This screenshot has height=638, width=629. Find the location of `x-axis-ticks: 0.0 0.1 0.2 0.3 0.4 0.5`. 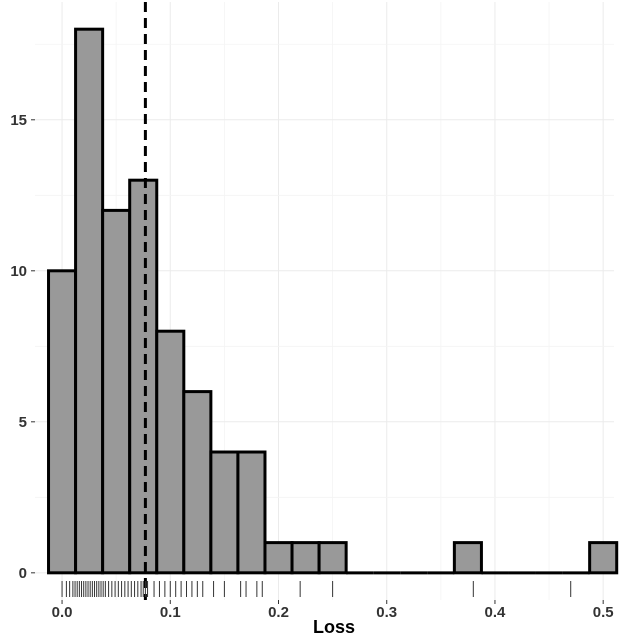

x-axis-ticks: 0.0 0.1 0.2 0.3 0.4 0.5 is located at coordinates (333, 610).